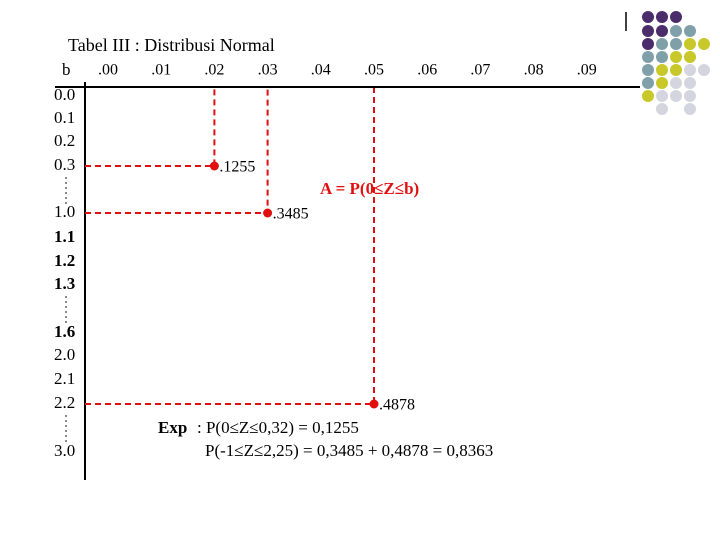  I want to click on column-header: .06, so click(427, 70).